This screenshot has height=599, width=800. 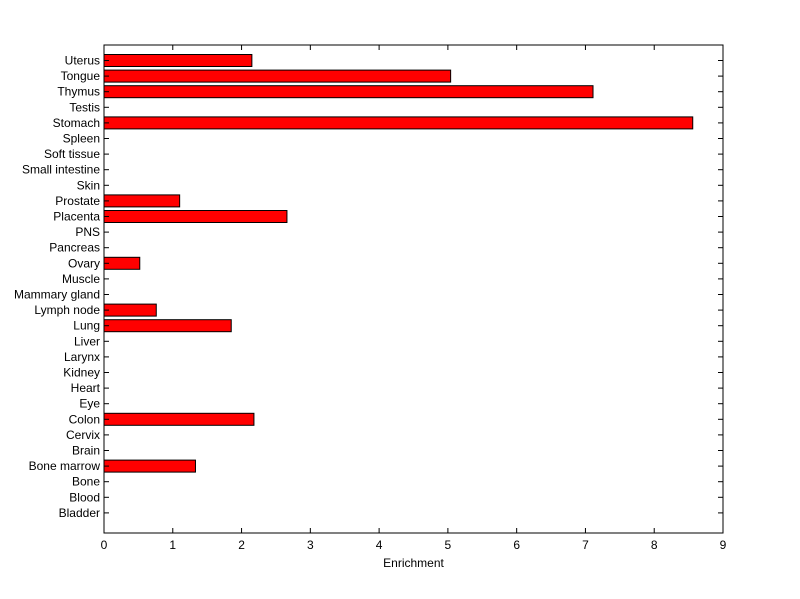 I want to click on y-tick-label-small-intestine: Small intestine, so click(x=61, y=170).